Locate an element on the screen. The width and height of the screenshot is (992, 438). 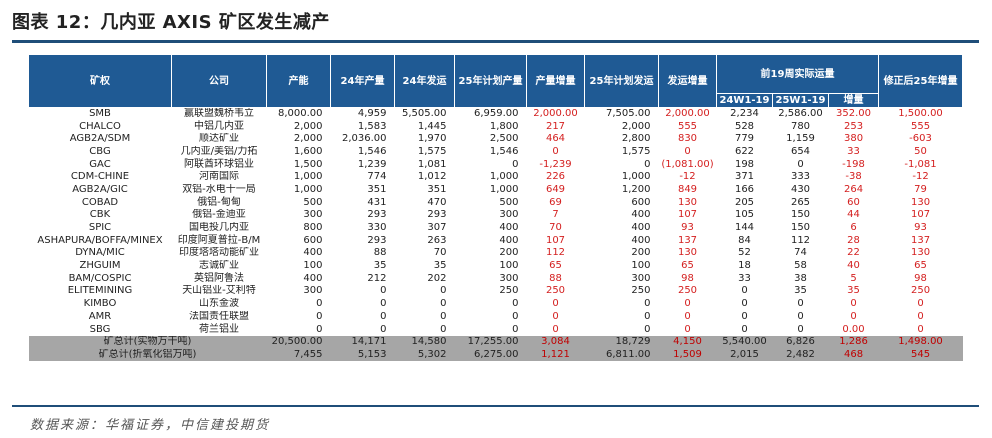
table-cell: 800 is located at coordinates (313, 228).